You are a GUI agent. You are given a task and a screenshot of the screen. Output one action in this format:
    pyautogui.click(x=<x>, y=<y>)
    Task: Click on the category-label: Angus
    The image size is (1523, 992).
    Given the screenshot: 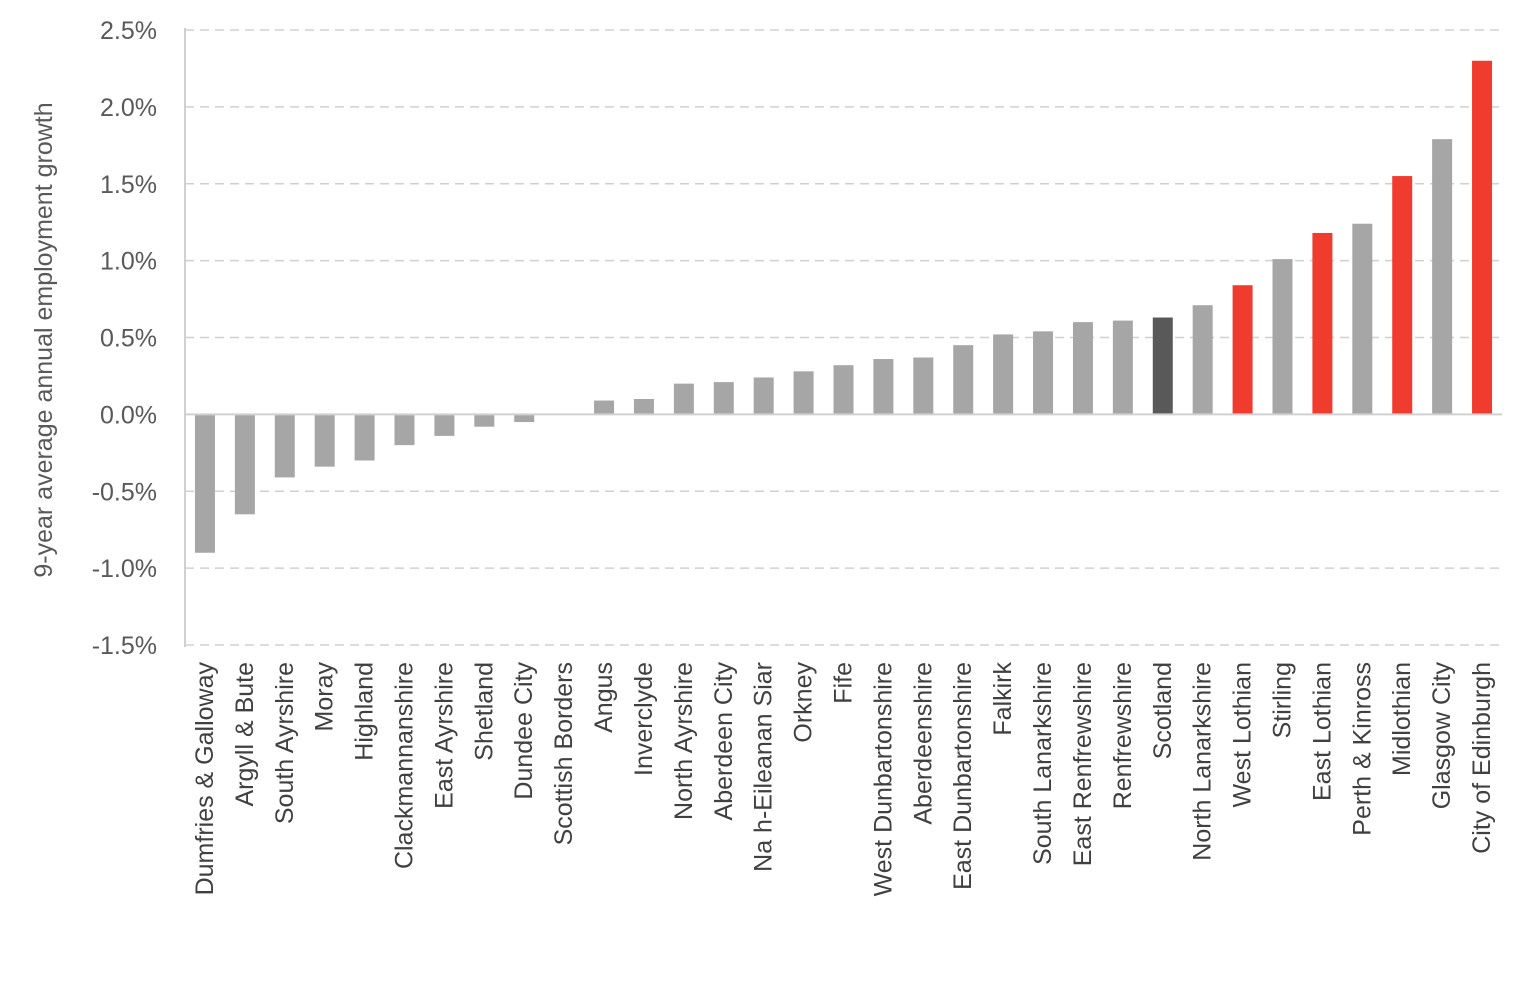 What is the action you would take?
    pyautogui.click(x=604, y=697)
    